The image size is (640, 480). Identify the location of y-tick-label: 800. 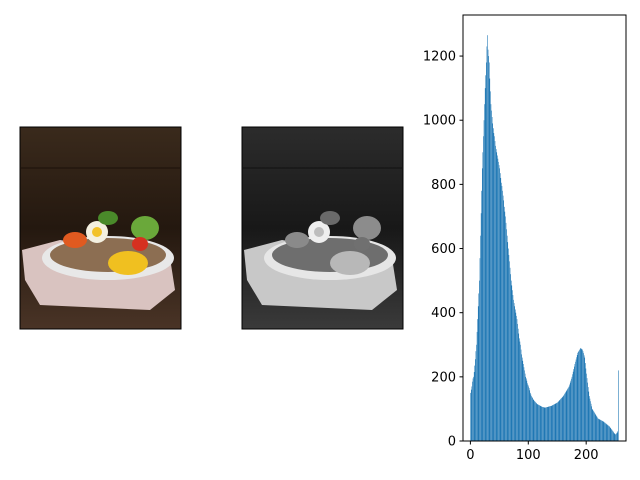
(443, 185).